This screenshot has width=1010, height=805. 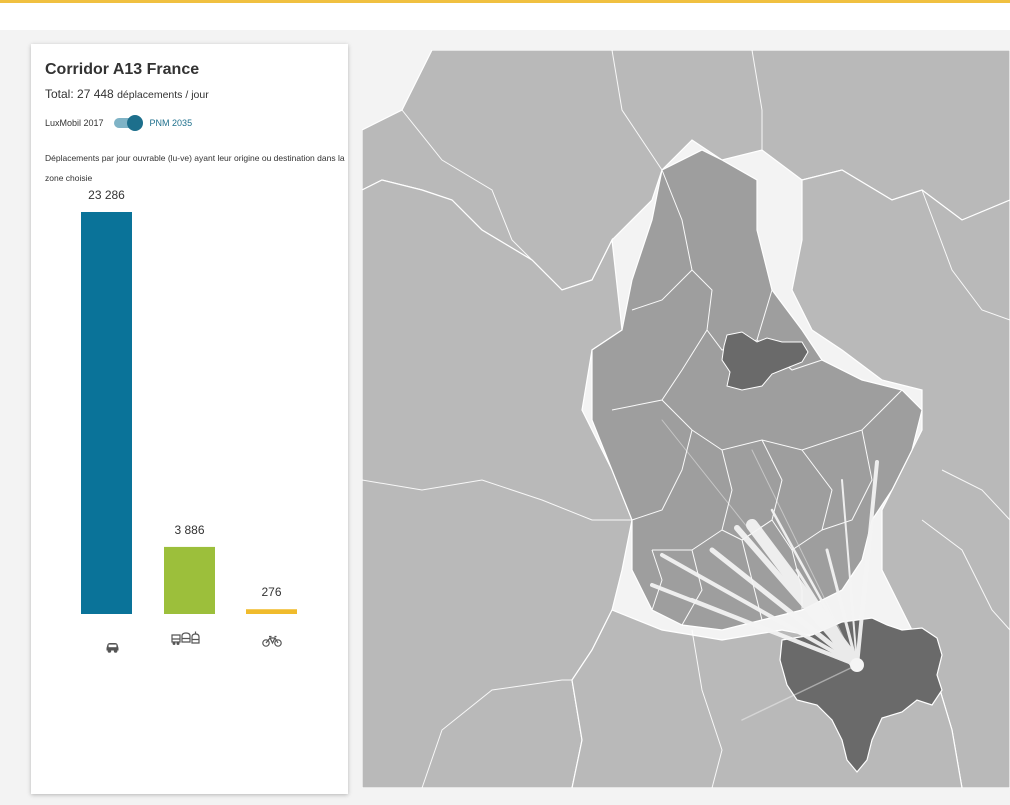 I want to click on toggle-label-luxmobil: LuxMobil 2017, so click(x=74, y=123).